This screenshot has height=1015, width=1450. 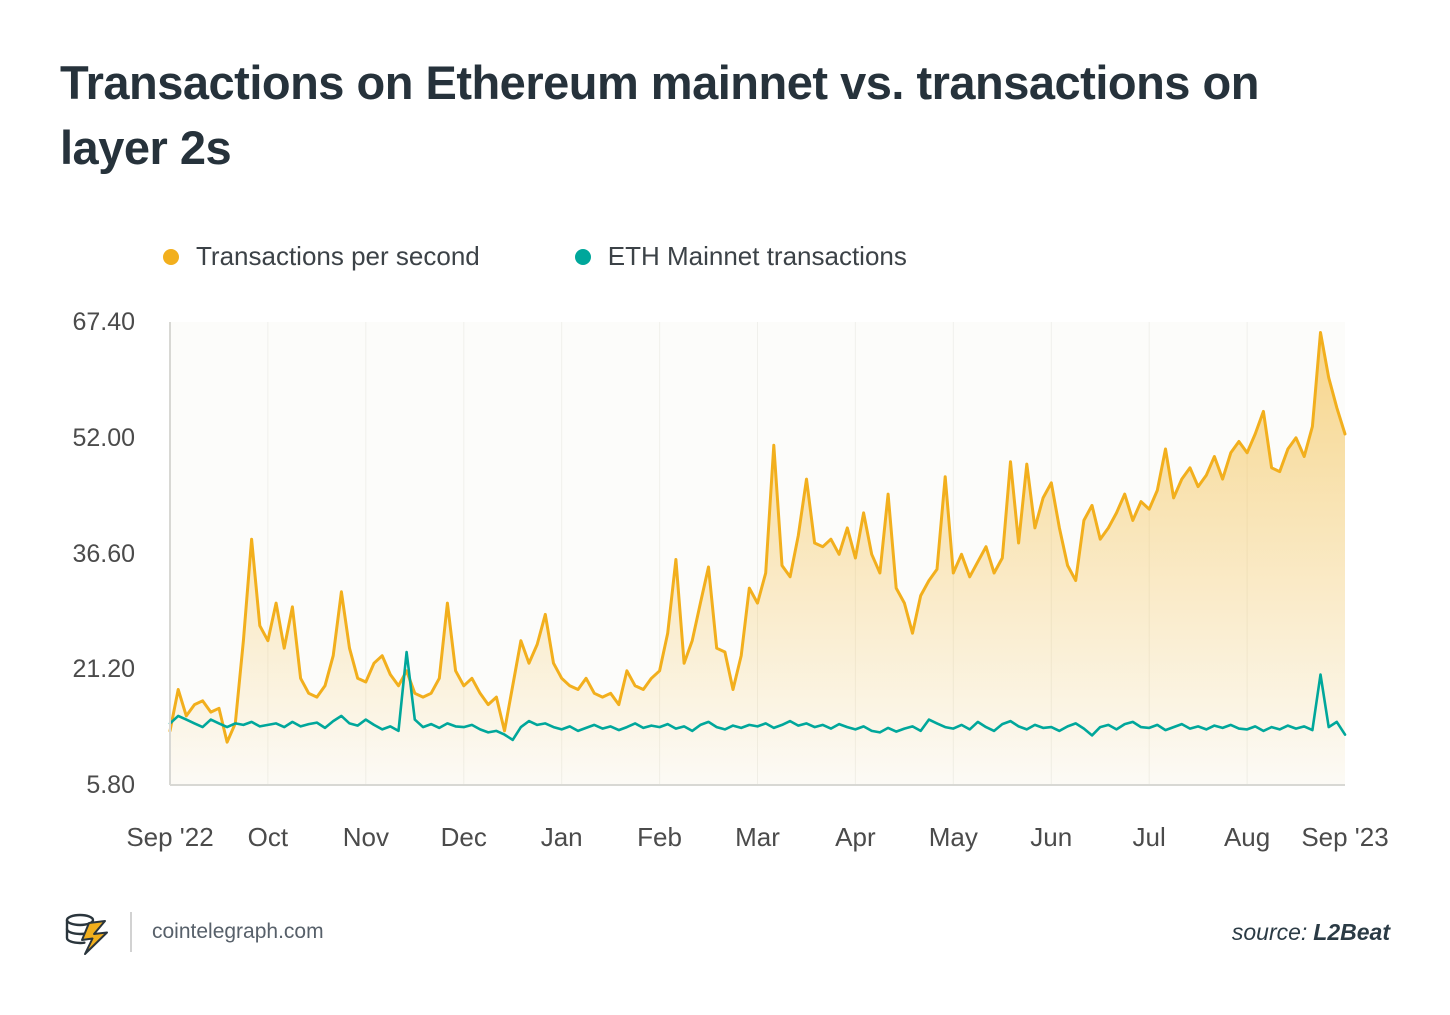 What do you see at coordinates (1269, 931) in the screenshot?
I see `source-label: source:` at bounding box center [1269, 931].